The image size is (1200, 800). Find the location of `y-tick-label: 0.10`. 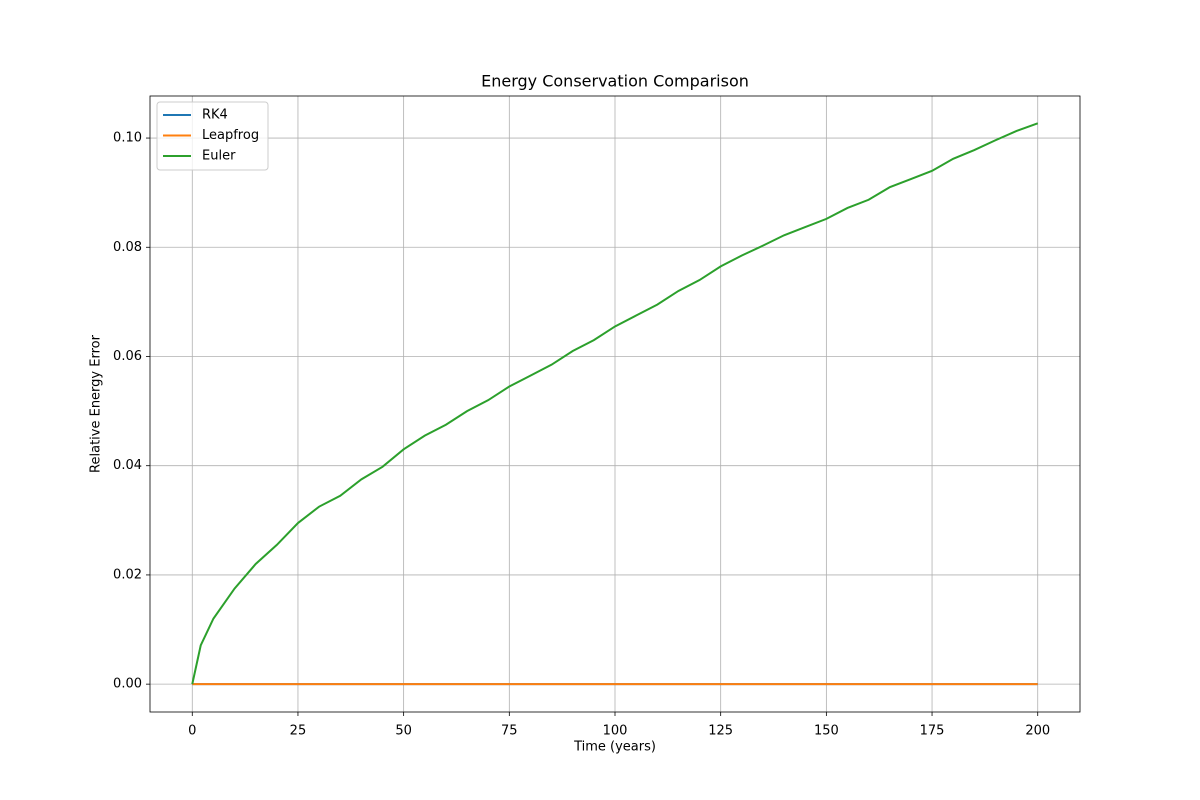

y-tick-label: 0.10 is located at coordinates (127, 138).